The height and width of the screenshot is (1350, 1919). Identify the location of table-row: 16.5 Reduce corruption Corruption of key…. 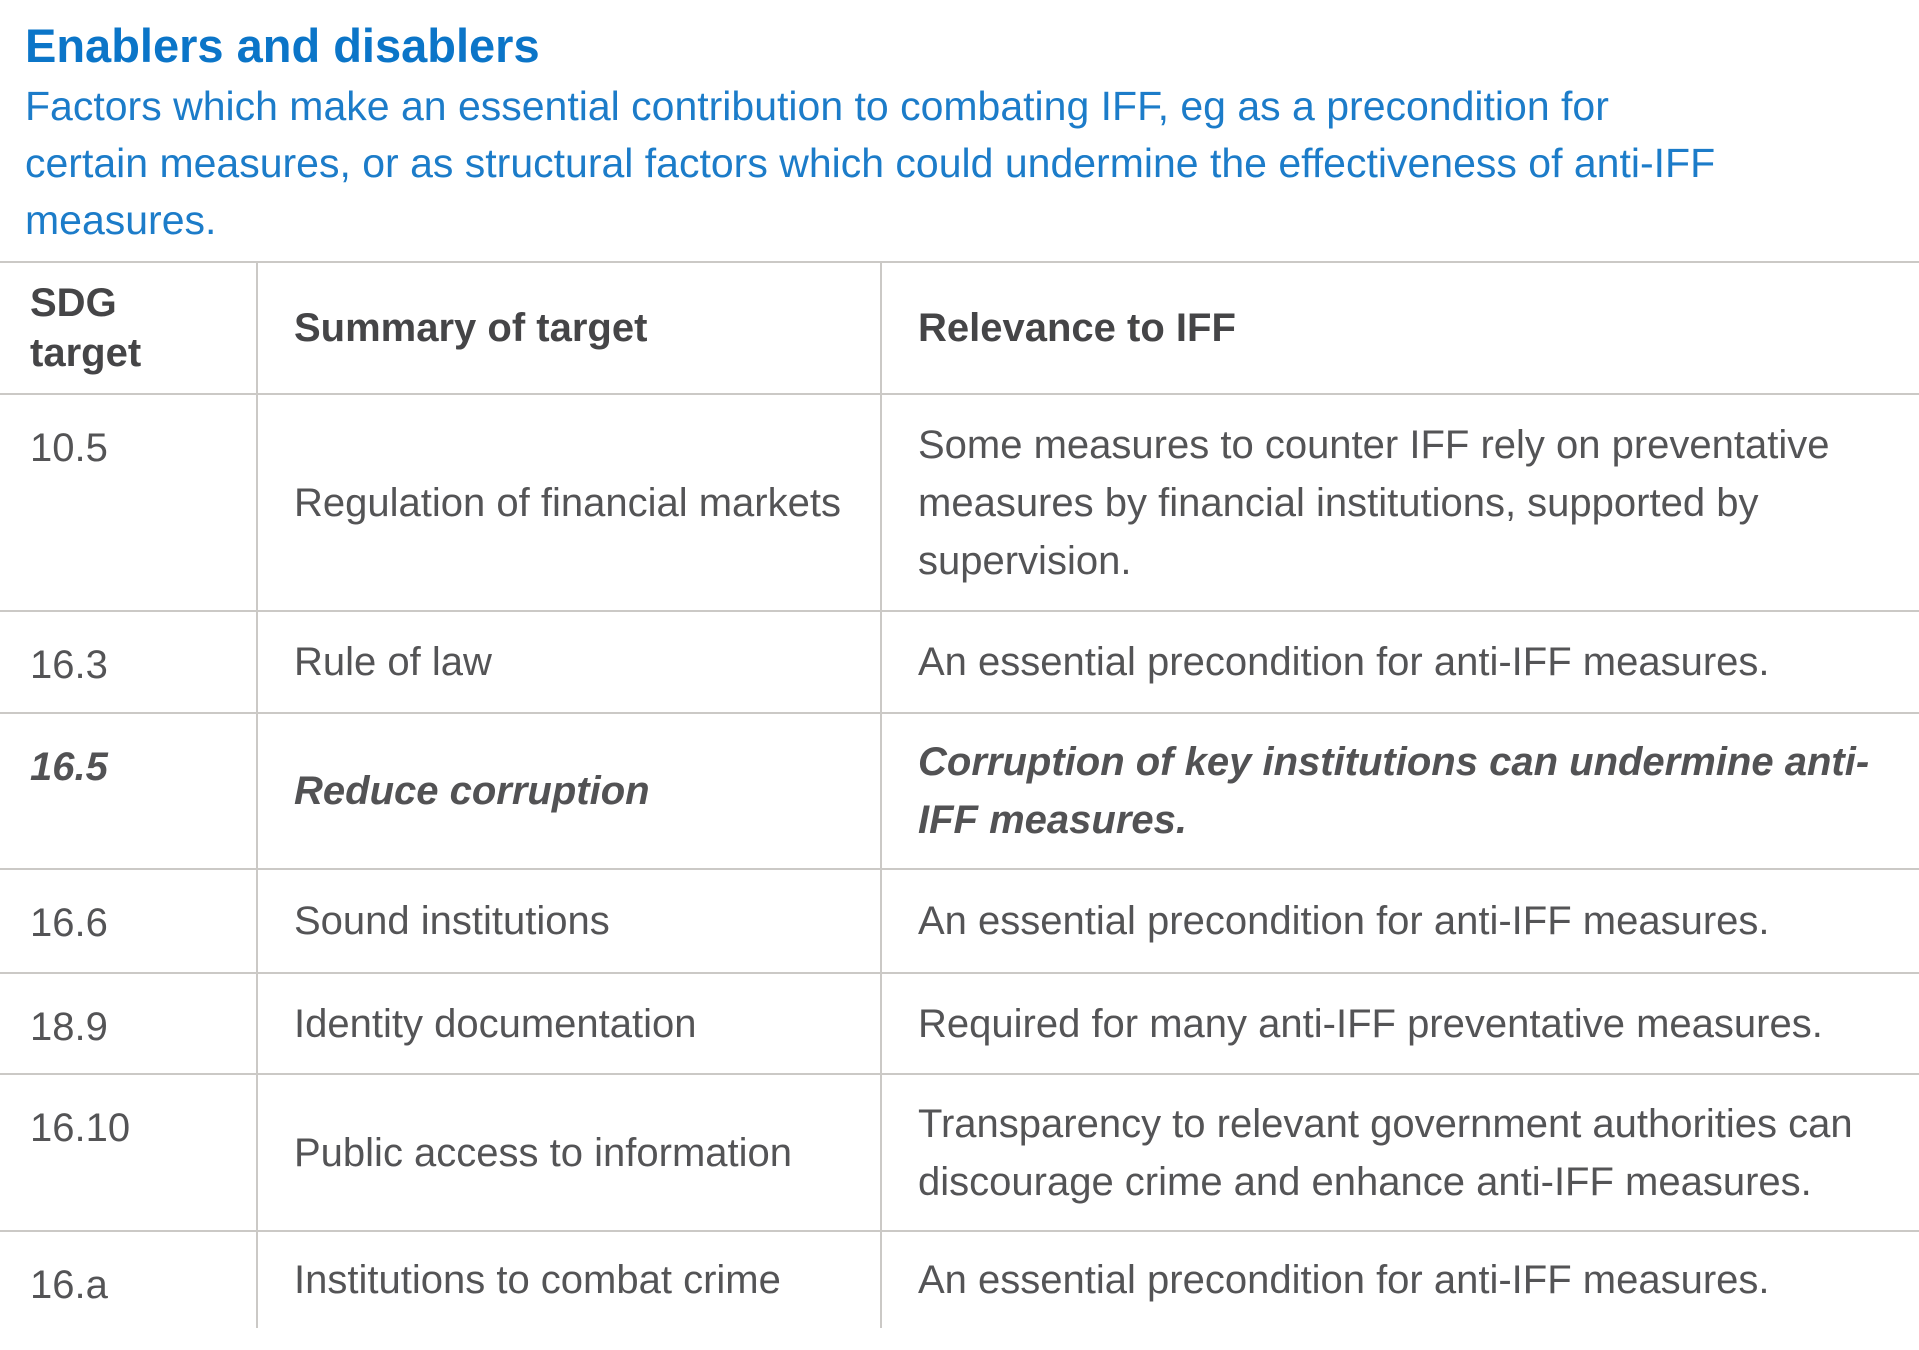
(959, 791).